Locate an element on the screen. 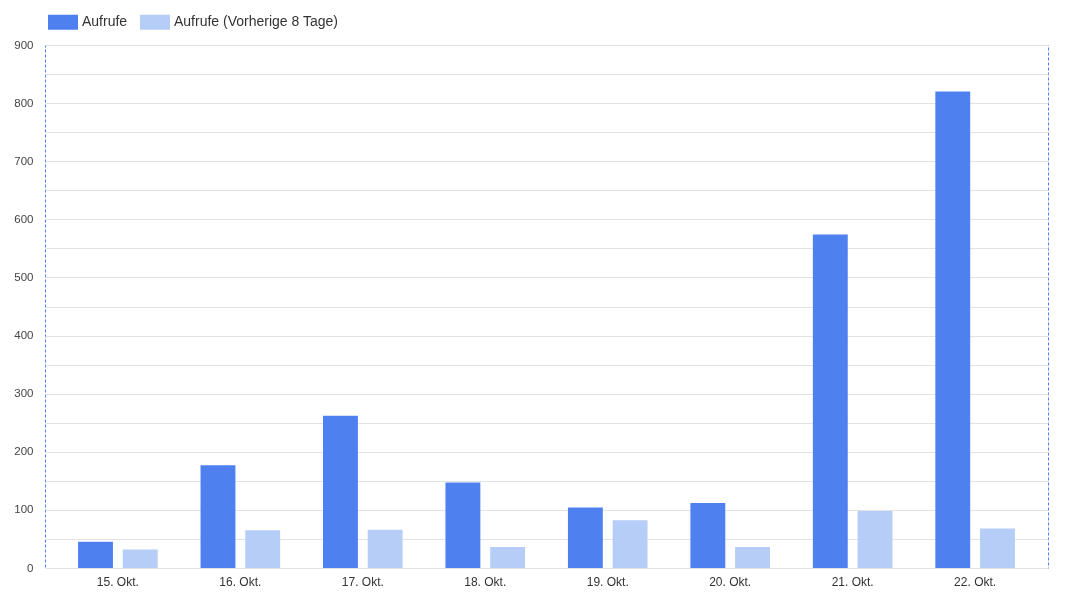 Image resolution: width=1066 pixels, height=605 pixels. legend-label: Aufrufe (Vorherige 8 Tage) is located at coordinates (256, 21).